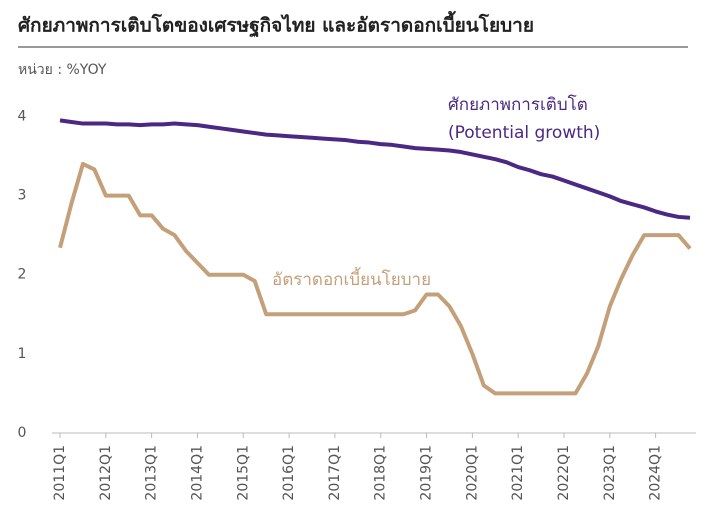 Image resolution: width=720 pixels, height=527 pixels. I want to click on subtitle: หน่วย : %YOY, so click(62, 70).